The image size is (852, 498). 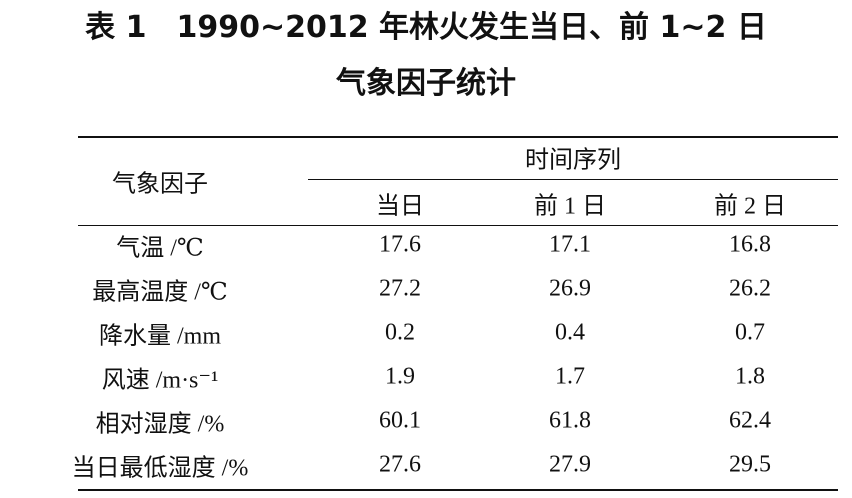 I want to click on title-line: 表 1 1990~2012 年林火发生当日、前 1~2 日, so click(x=426, y=27).